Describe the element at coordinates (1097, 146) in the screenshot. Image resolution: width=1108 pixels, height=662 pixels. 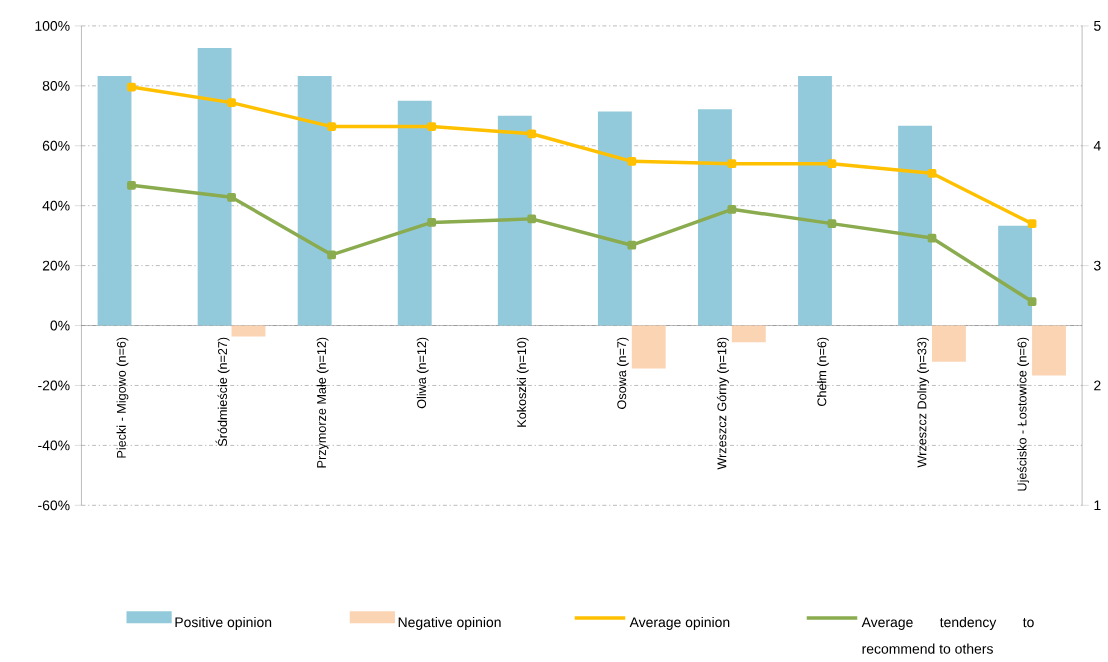
I see `y2-tick-label: 4` at that location.